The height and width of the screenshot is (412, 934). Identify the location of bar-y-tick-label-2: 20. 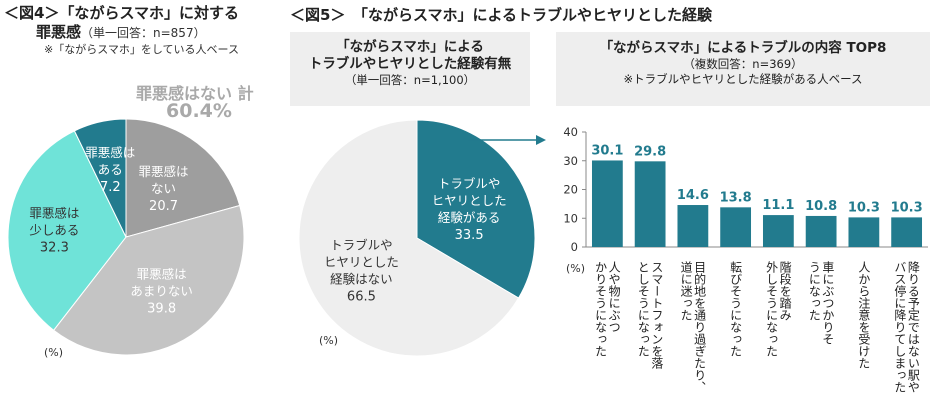
(570, 190).